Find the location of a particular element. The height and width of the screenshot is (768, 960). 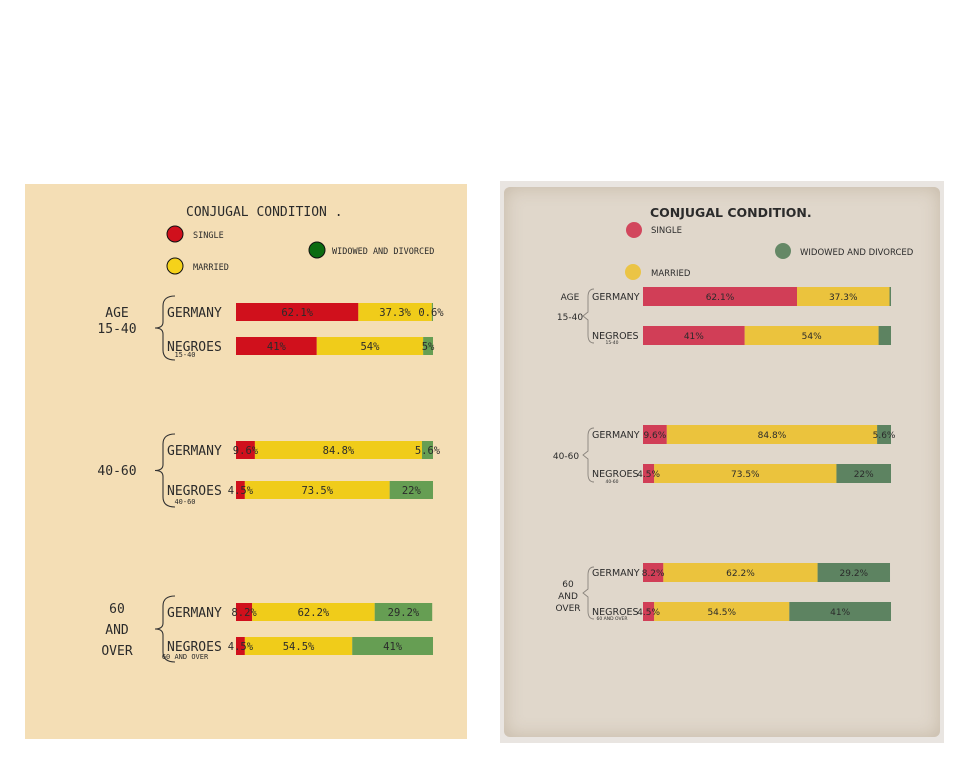

group-sublabel: 15-40 is located at coordinates (611, 343).